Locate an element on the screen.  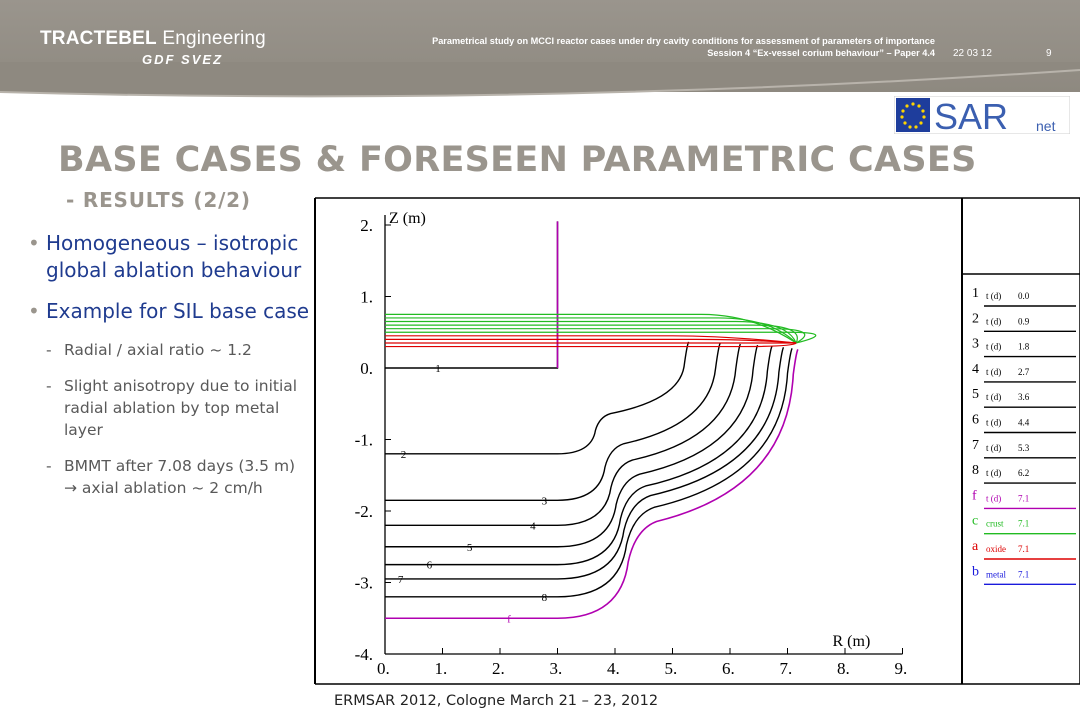
legend-value-f: 7.1 is located at coordinates (1023, 498).